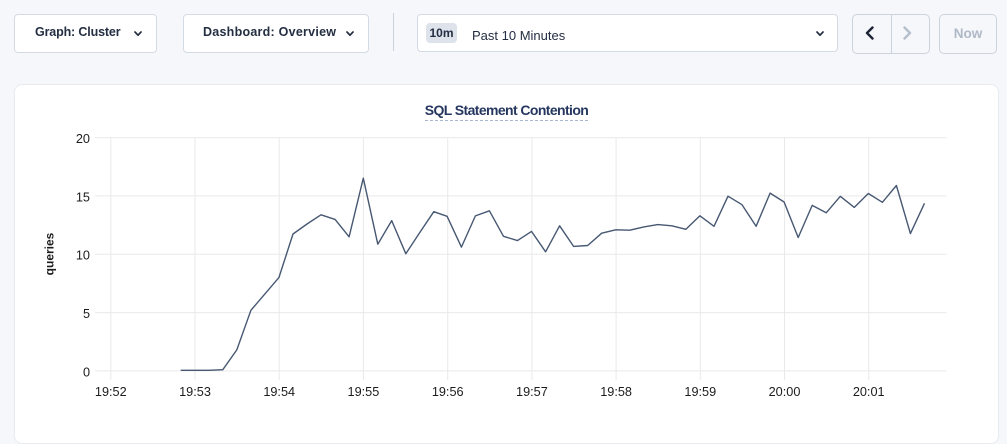 Image resolution: width=1007 pixels, height=444 pixels. Describe the element at coordinates (86, 372) in the screenshot. I see `svg-text: 0` at that location.